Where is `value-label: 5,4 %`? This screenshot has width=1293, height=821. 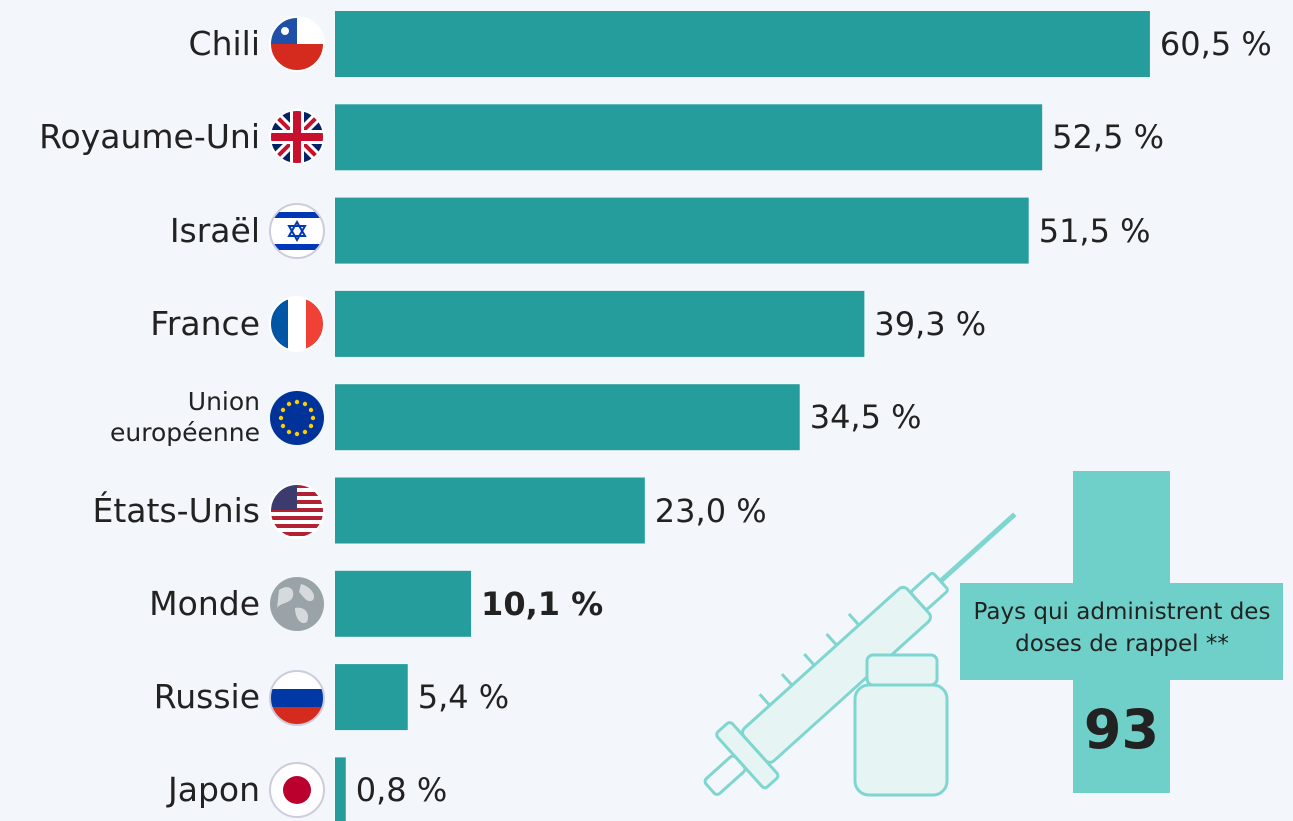
value-label: 5,4 % is located at coordinates (463, 697).